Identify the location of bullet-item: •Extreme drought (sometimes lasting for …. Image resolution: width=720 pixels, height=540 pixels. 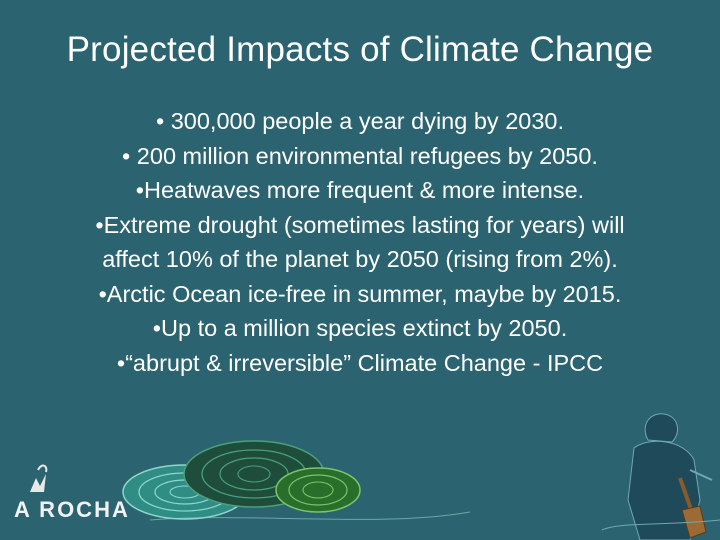
(360, 224).